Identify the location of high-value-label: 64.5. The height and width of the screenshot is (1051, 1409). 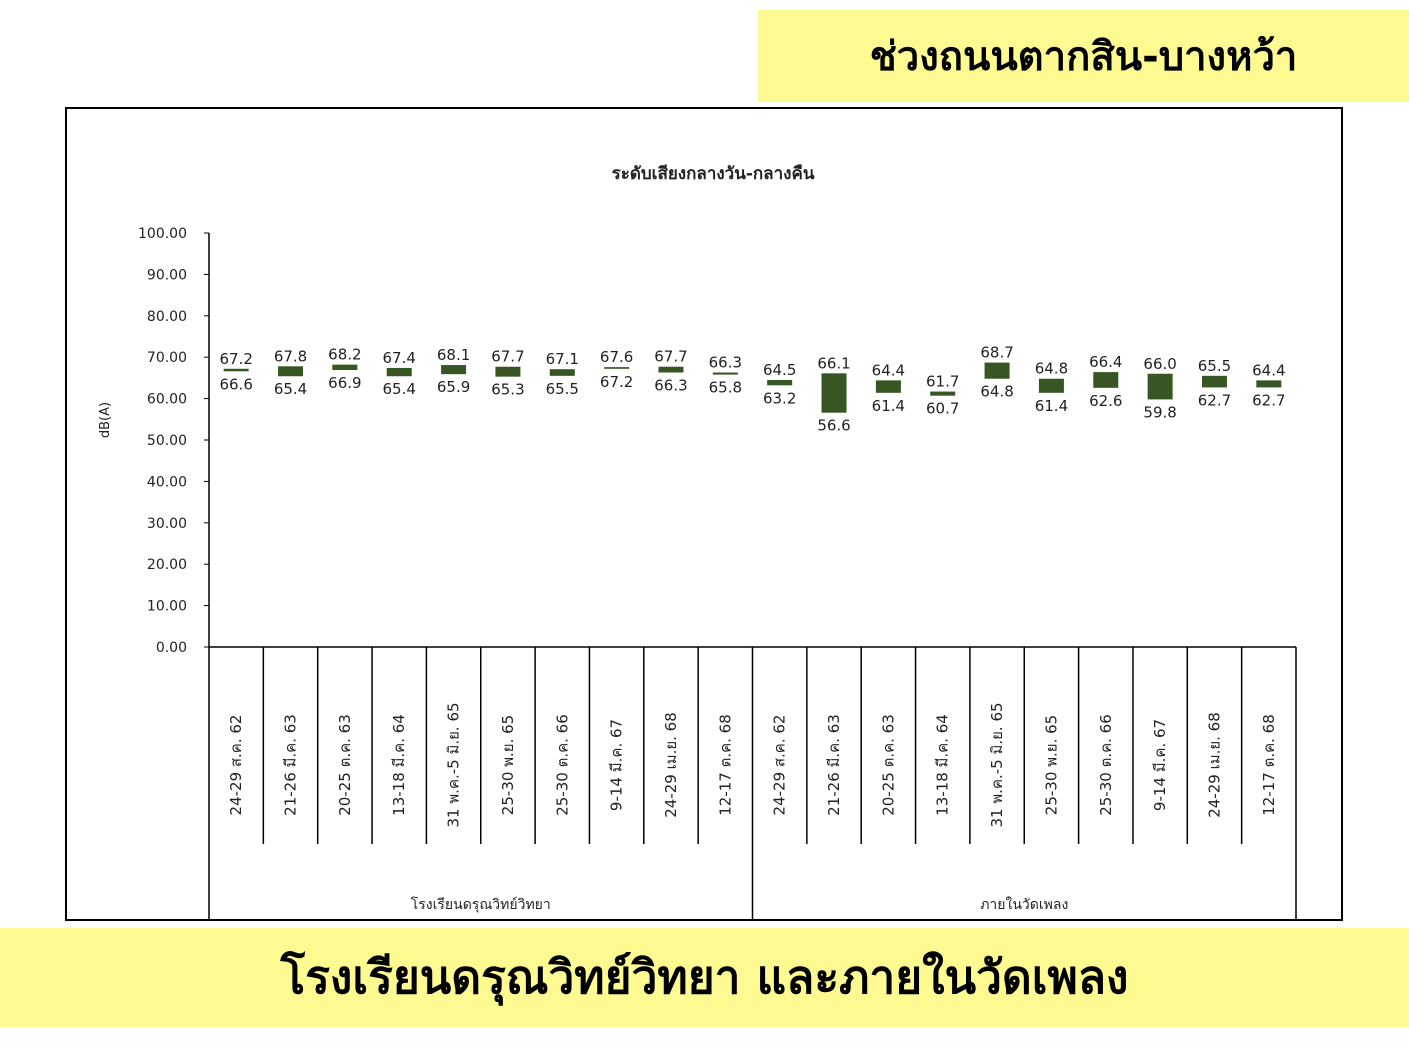
(779, 370).